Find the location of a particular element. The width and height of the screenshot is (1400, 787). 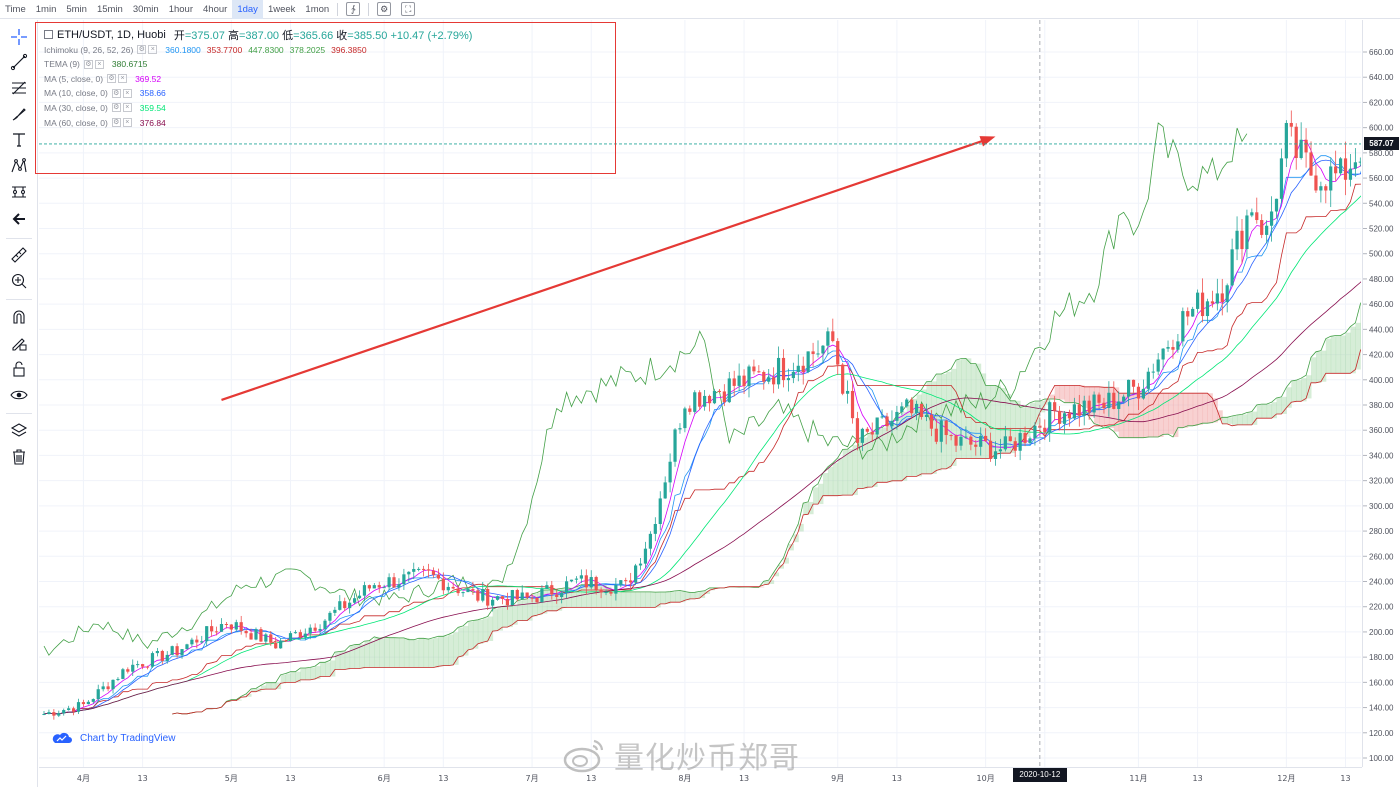

trend-line-icon is located at coordinates (19, 62).